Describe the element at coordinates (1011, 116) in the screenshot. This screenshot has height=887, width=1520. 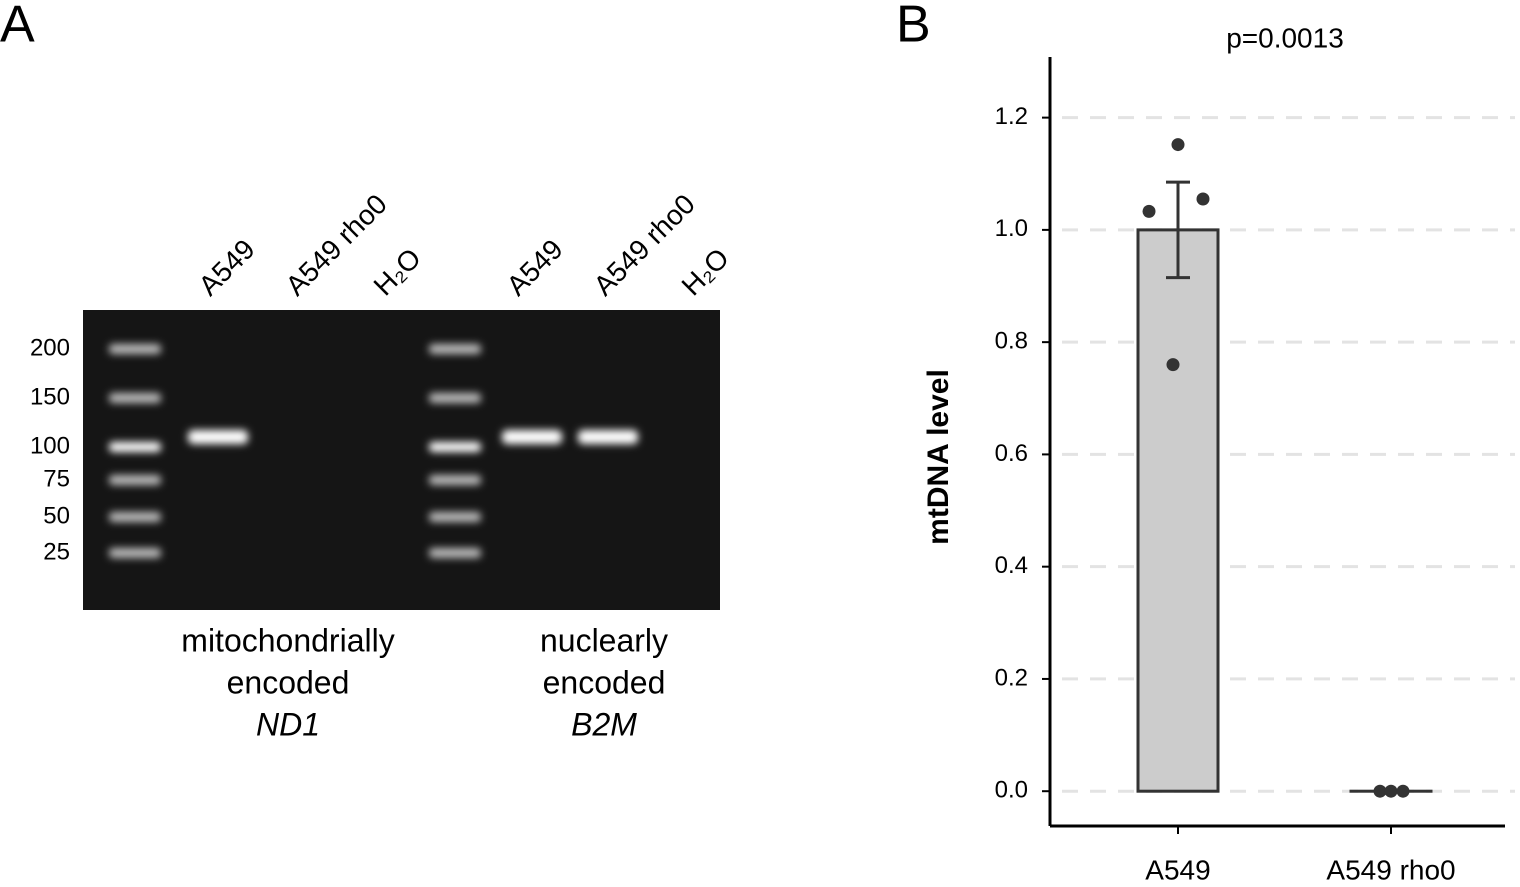
I see `y-tick-label: 1.2` at that location.